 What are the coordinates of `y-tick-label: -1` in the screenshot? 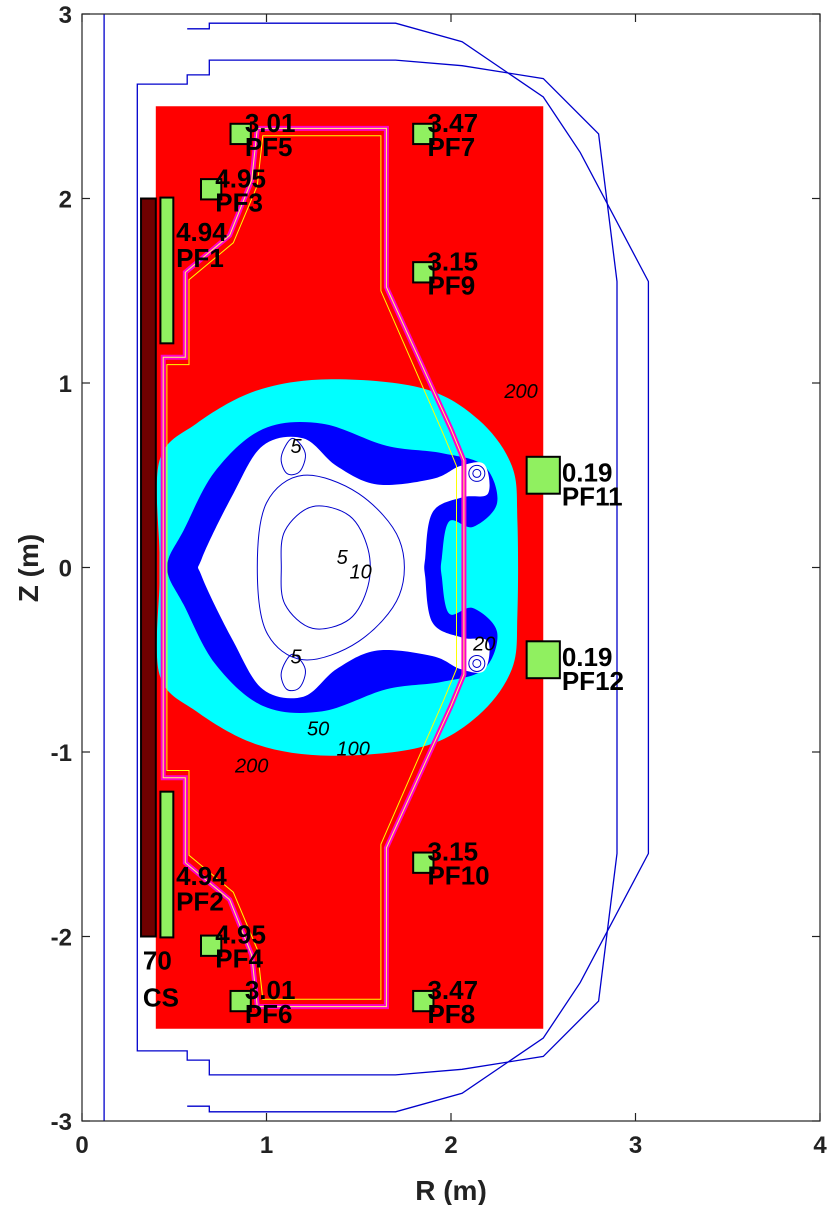 It's located at (61, 753).